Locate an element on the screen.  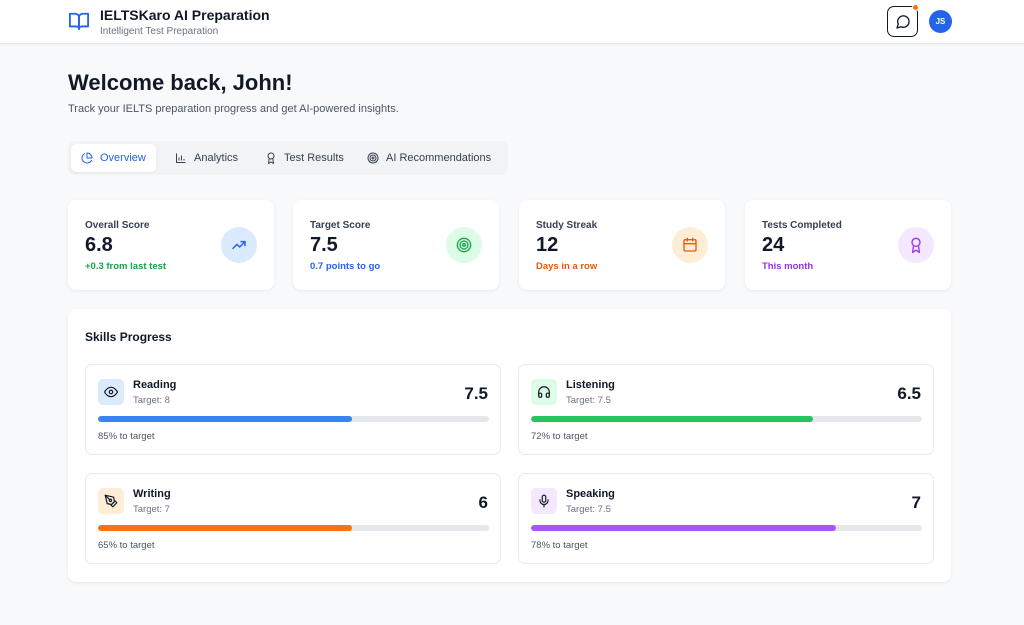
stat-label: Overall Score is located at coordinates (117, 225).